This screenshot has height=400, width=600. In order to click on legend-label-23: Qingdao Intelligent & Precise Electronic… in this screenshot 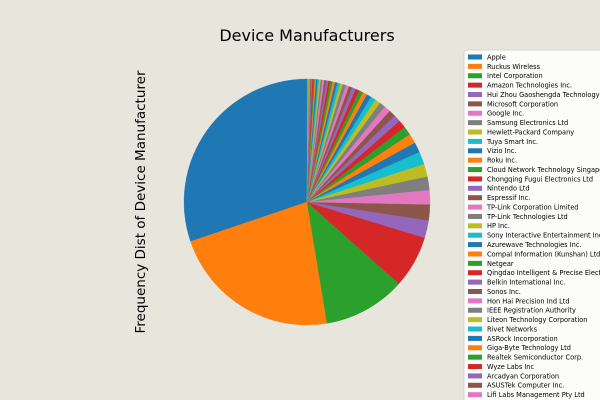, I will do `click(543, 273)`.